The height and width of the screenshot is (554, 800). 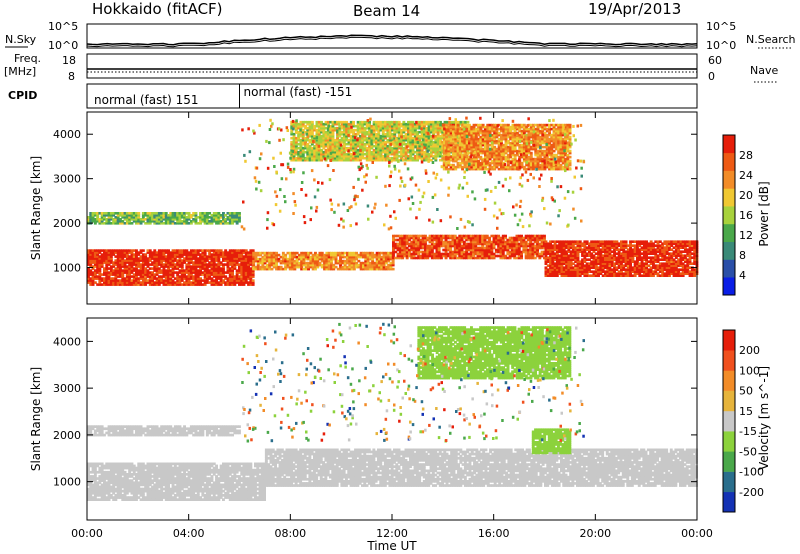 I want to click on heatmap-cell-power-2-1935, so click(x=457, y=240).